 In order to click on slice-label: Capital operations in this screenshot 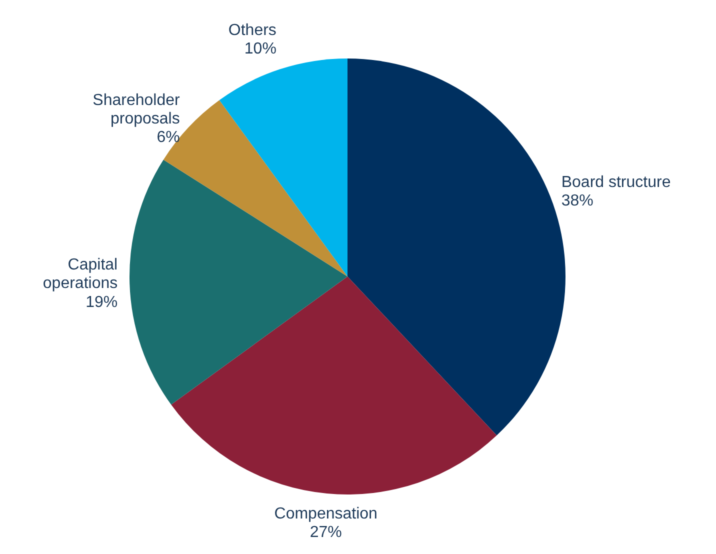, I will do `click(80, 274)`.